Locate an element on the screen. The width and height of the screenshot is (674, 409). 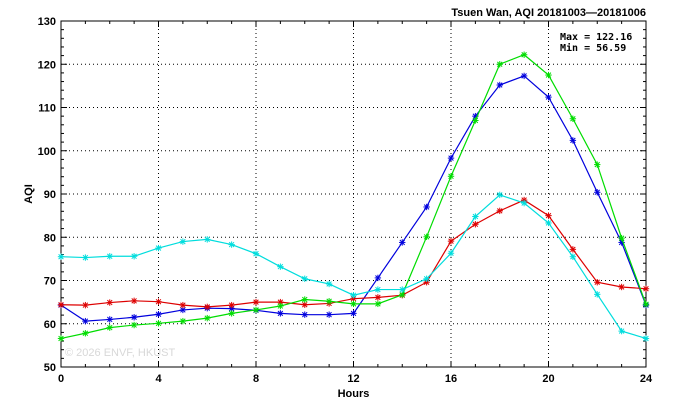
y-tick-label: 80 is located at coordinates (50, 238).